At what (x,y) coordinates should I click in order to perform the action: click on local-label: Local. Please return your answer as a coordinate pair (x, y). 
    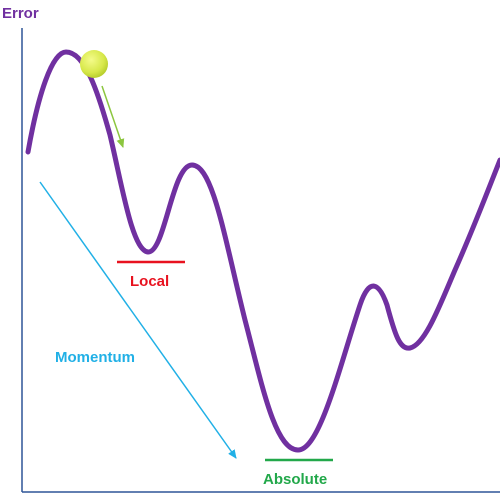
    Looking at the image, I should click on (149, 281).